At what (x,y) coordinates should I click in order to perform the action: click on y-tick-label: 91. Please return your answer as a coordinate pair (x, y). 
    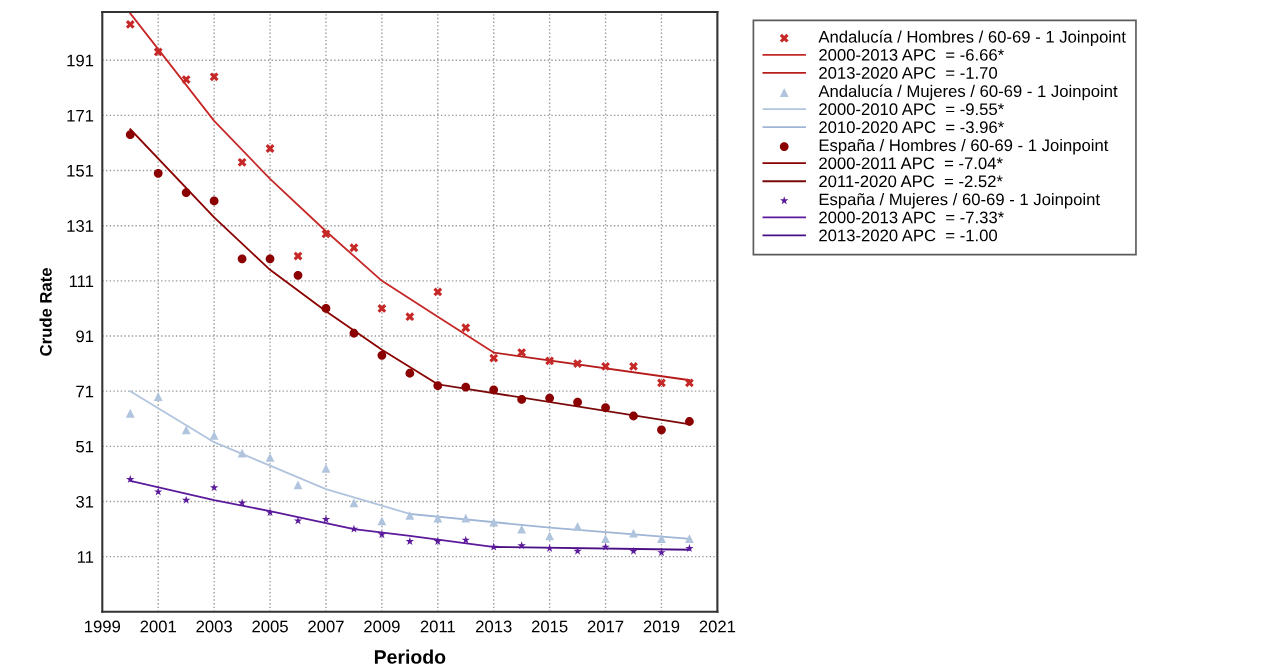
    Looking at the image, I should click on (85, 336).